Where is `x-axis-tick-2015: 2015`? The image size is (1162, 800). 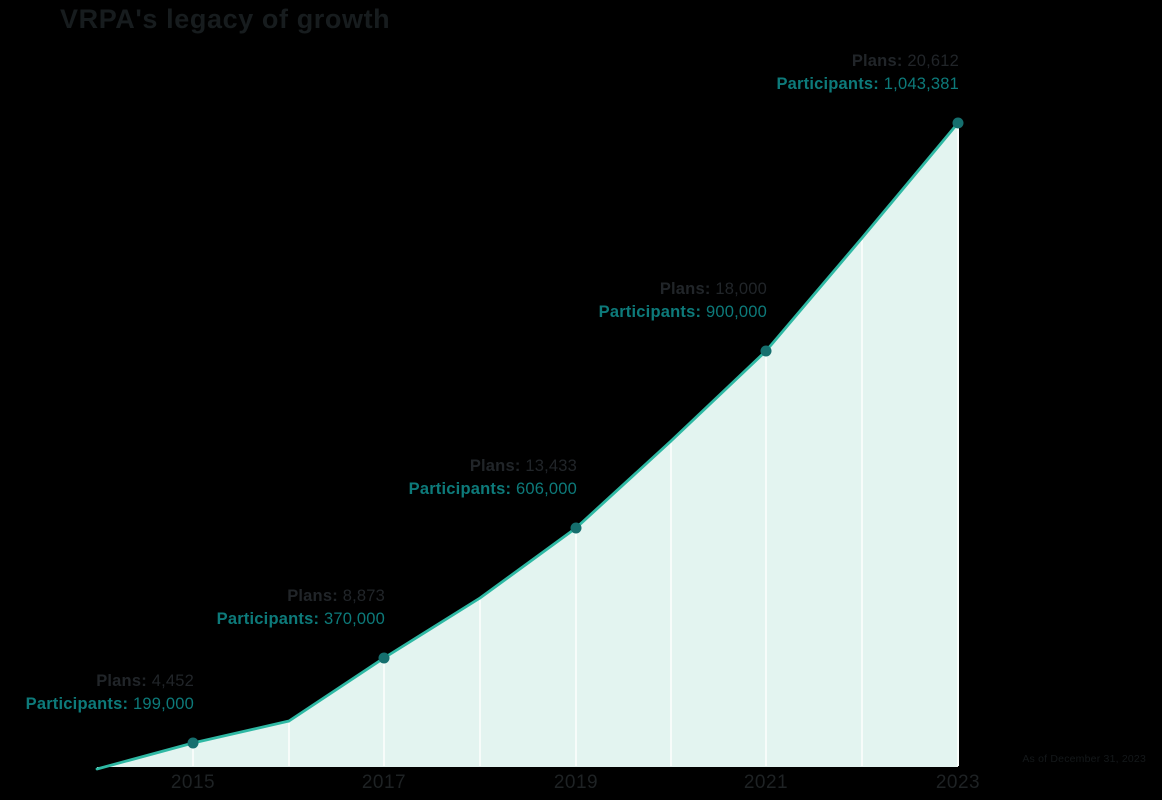 x-axis-tick-2015: 2015 is located at coordinates (193, 782).